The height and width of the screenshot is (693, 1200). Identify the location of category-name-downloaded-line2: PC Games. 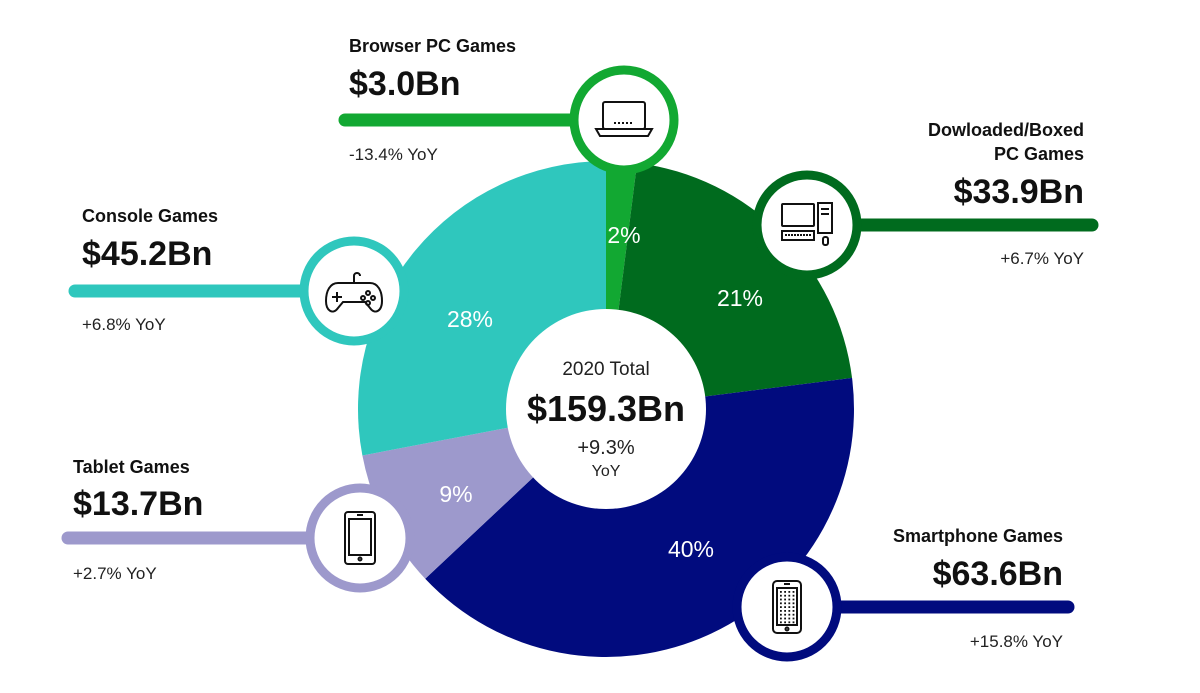
(1039, 154).